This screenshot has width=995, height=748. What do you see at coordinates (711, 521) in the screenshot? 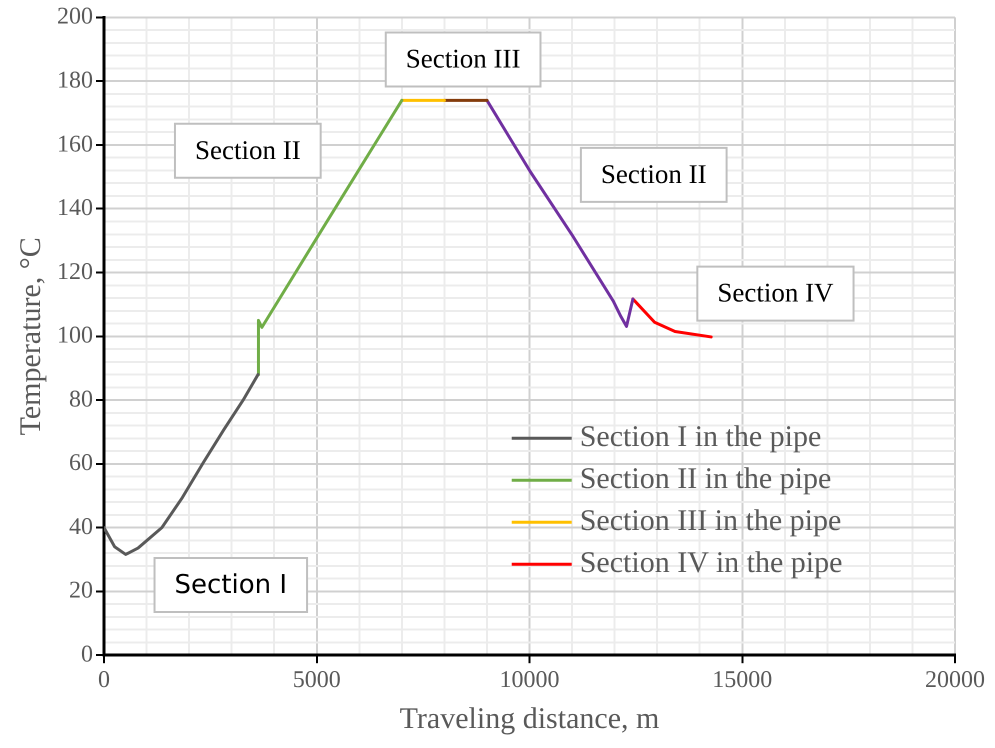
I see `legend-label: Section III in the pipe` at bounding box center [711, 521].